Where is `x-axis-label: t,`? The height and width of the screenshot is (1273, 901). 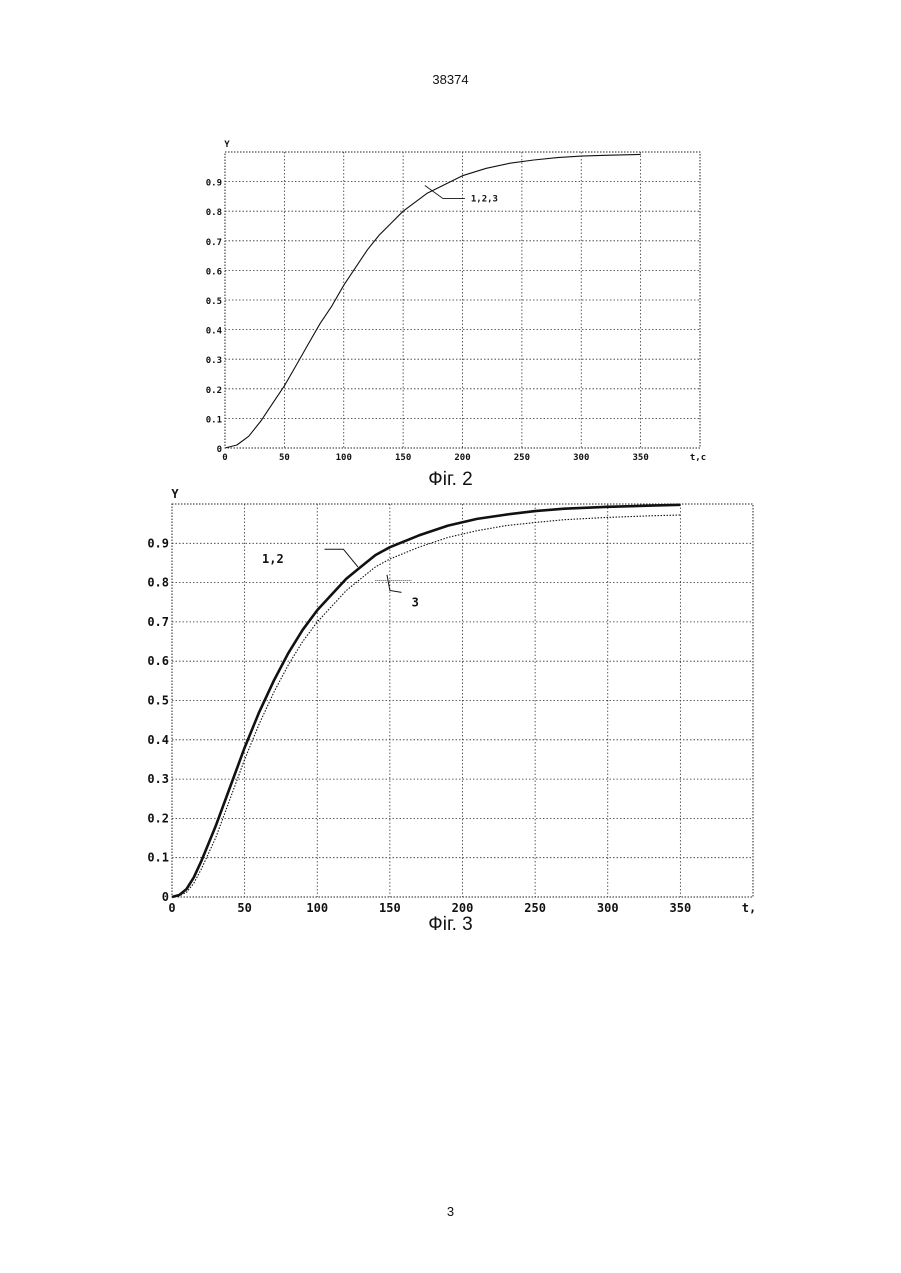
x-axis-label: t, is located at coordinates (749, 908).